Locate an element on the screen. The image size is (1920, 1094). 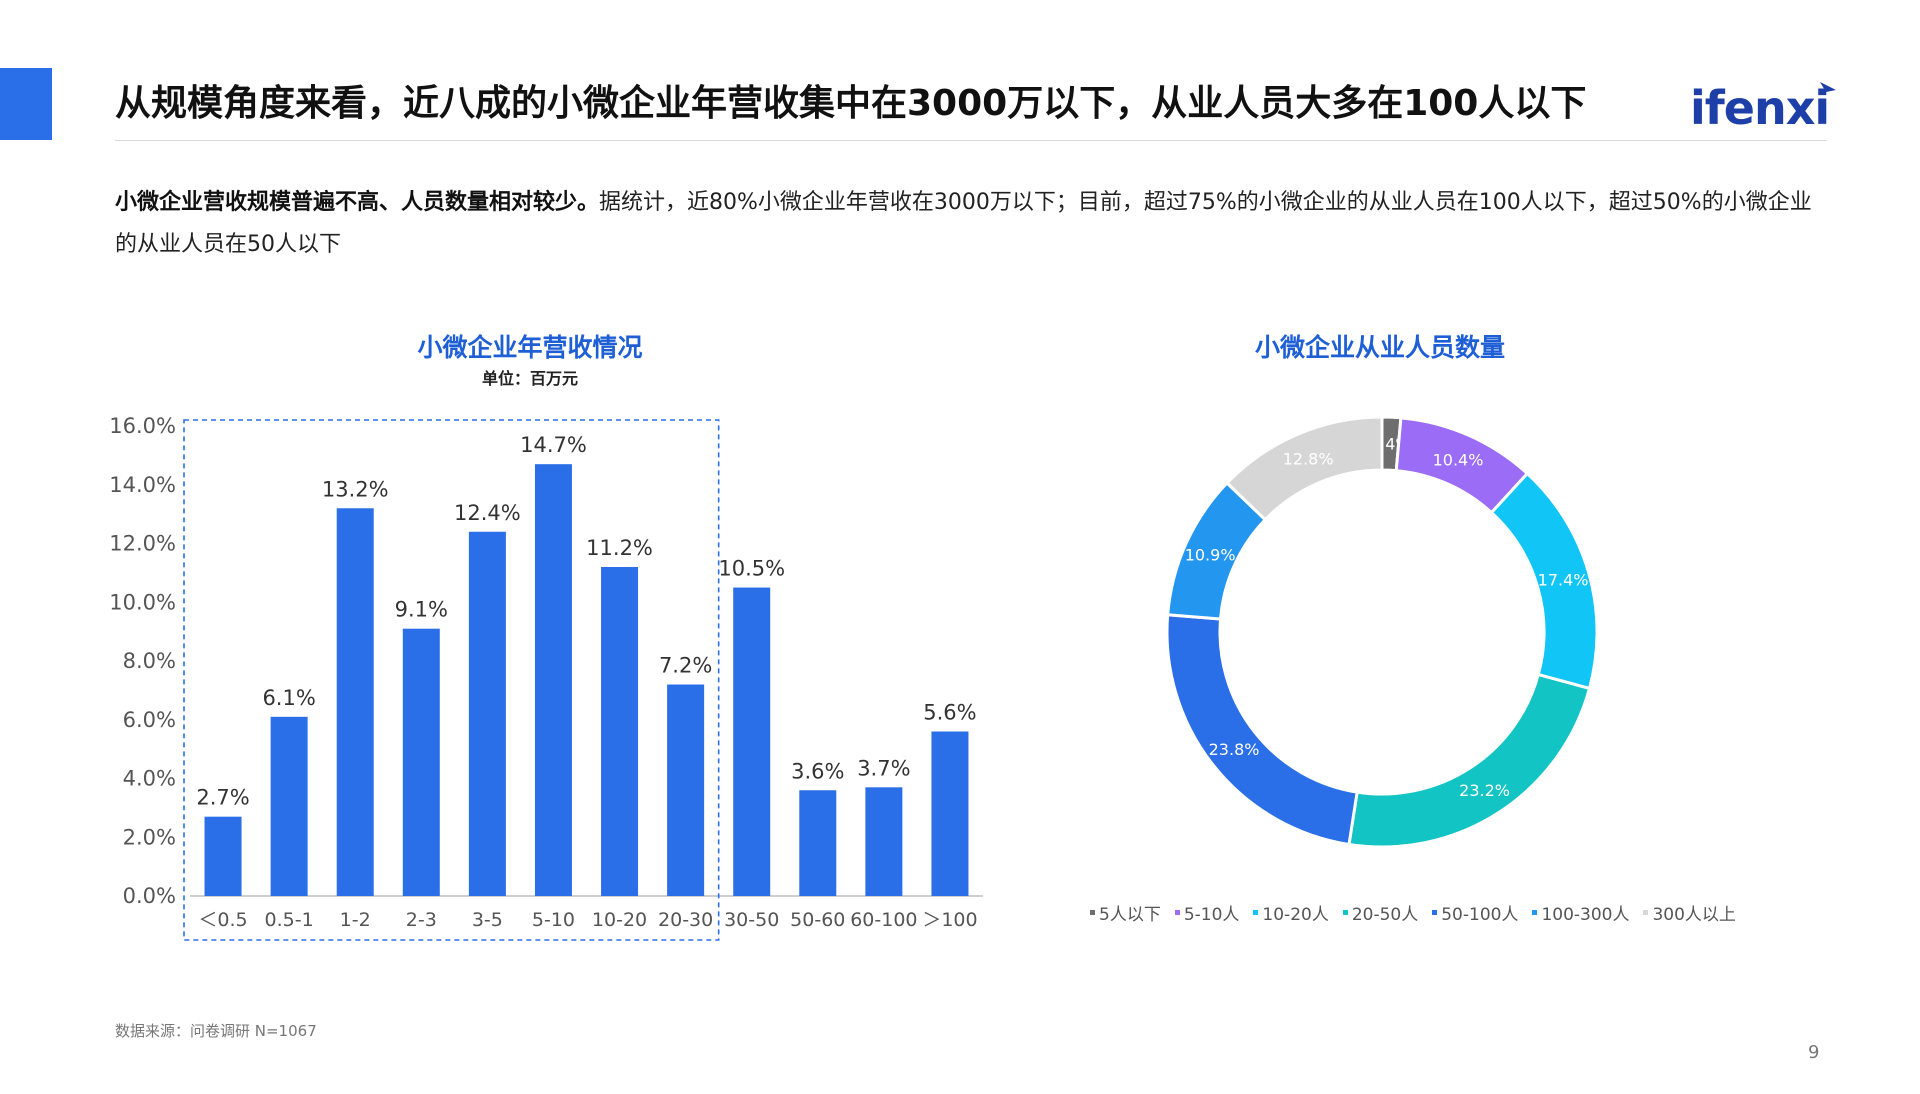
x-tick-label: 2-3 is located at coordinates (421, 920).